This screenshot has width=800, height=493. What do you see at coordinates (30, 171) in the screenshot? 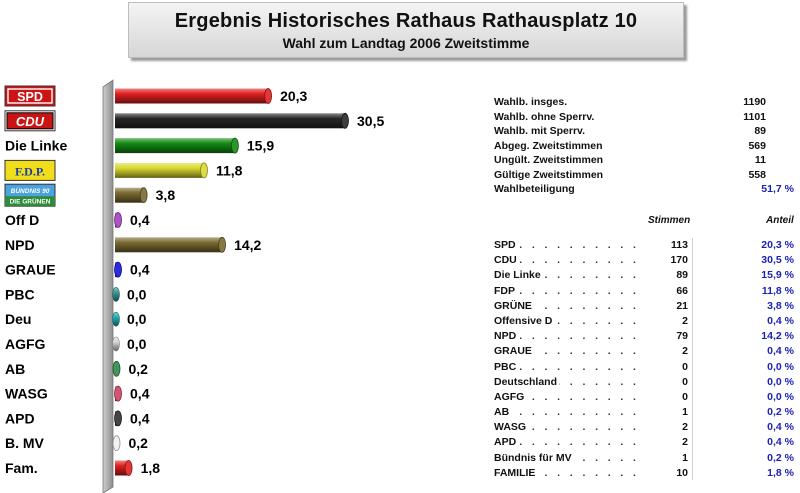
I see `svg-text: F.D.P.` at bounding box center [30, 171].